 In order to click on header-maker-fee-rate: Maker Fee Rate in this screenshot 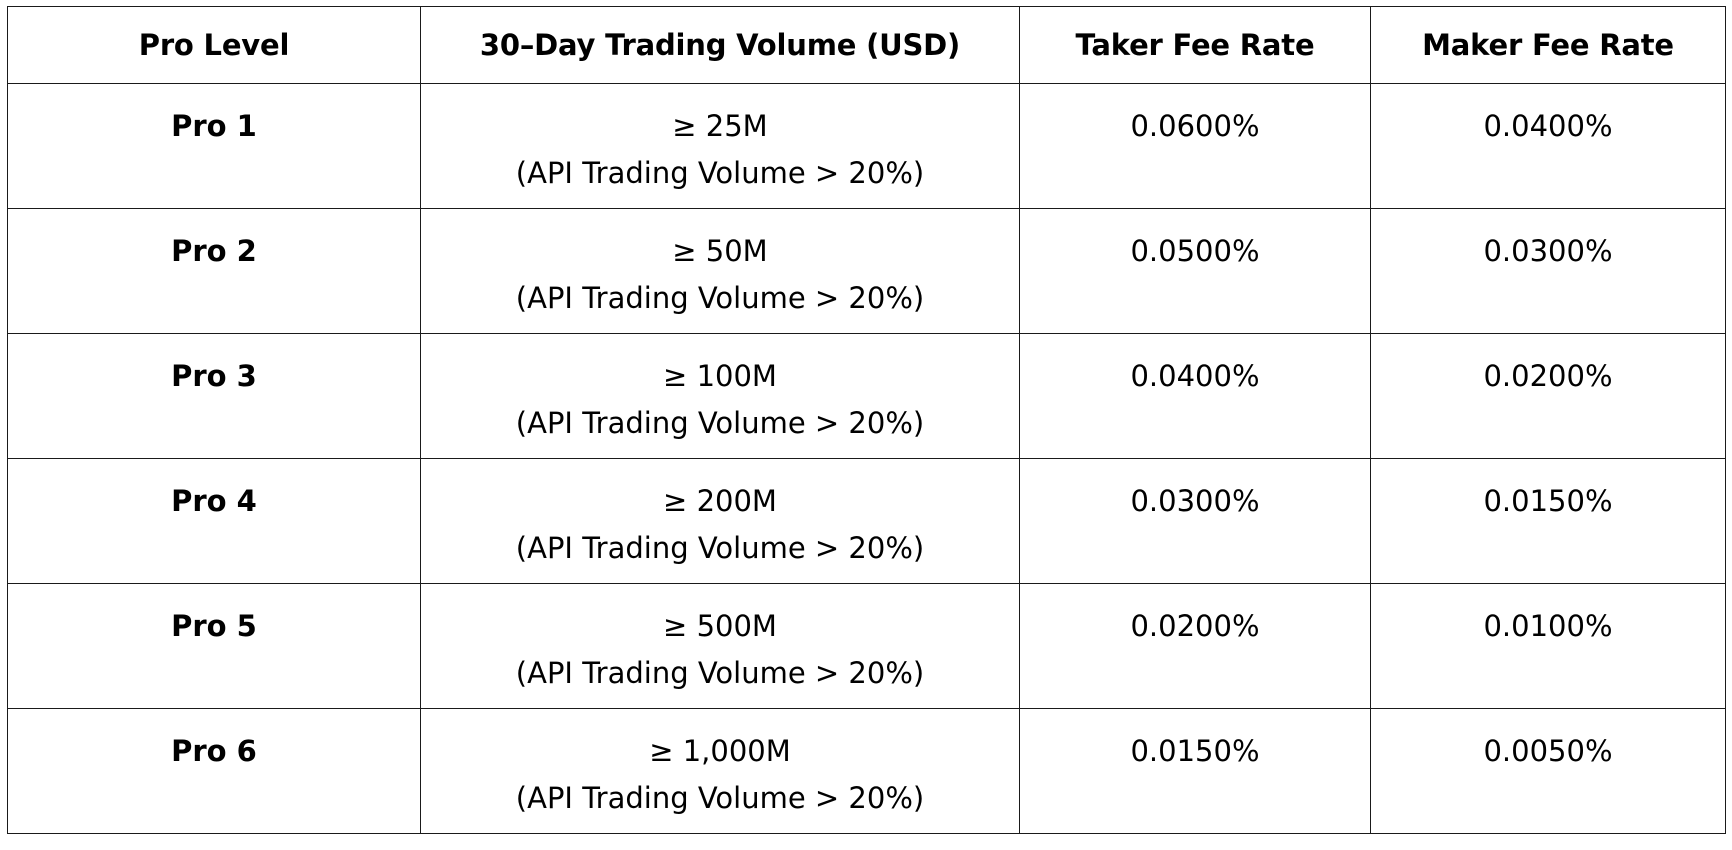, I will do `click(1548, 45)`.